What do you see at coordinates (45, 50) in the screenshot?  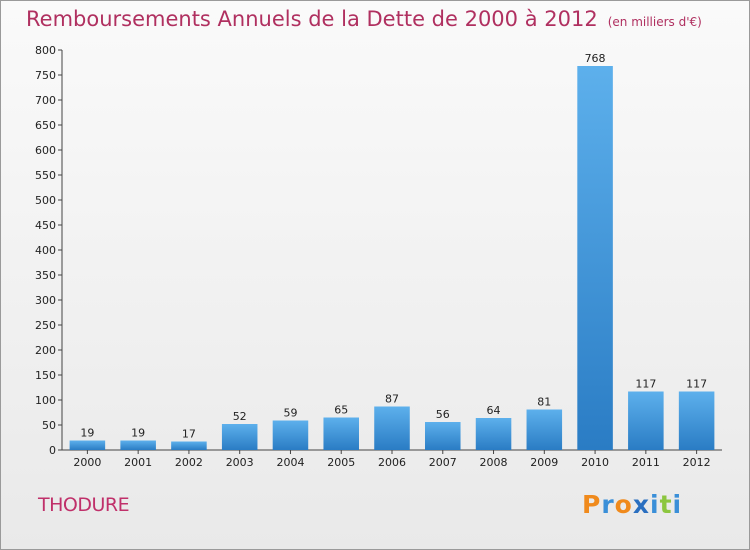 I see `y-tick-label: 800` at bounding box center [45, 50].